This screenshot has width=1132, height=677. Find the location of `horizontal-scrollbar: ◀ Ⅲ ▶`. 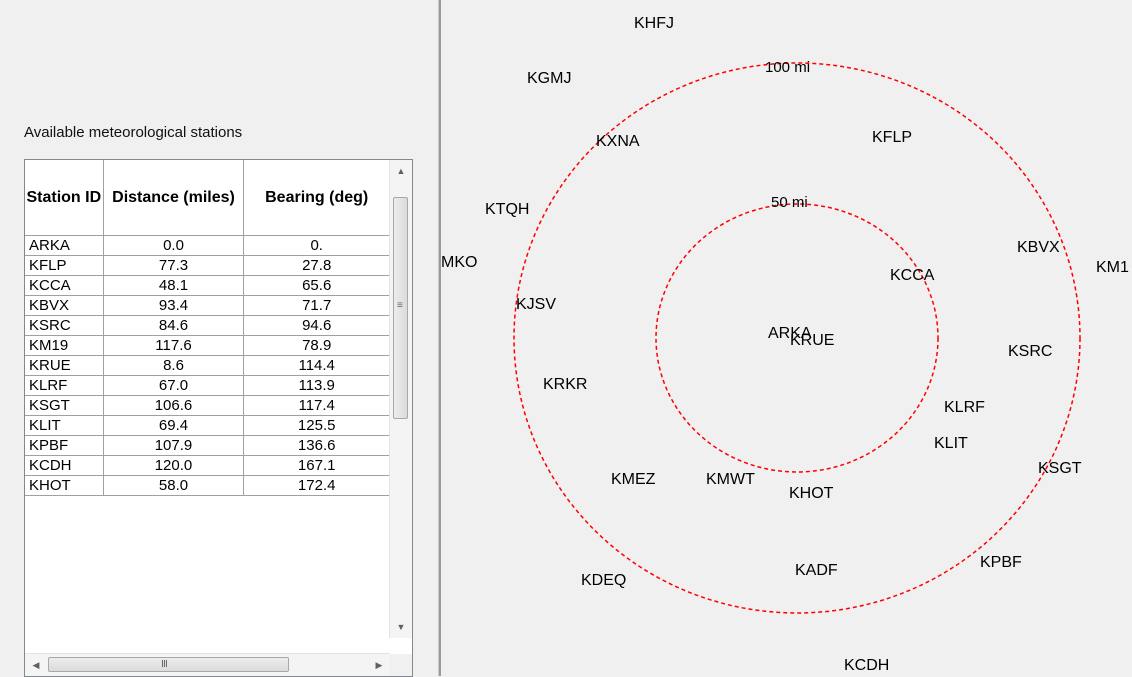

horizontal-scrollbar: ◀ Ⅲ ▶ is located at coordinates (207, 664).